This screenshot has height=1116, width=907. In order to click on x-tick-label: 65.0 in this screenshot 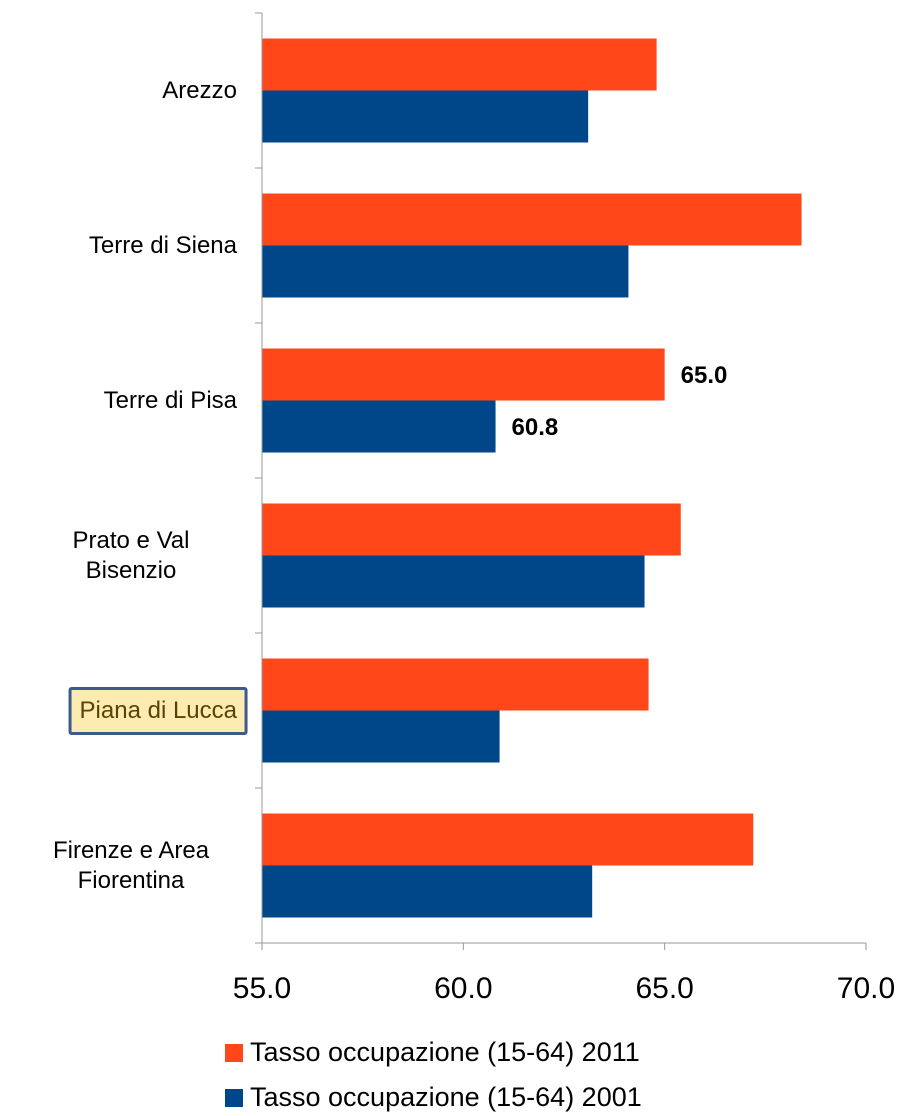, I will do `click(664, 988)`.